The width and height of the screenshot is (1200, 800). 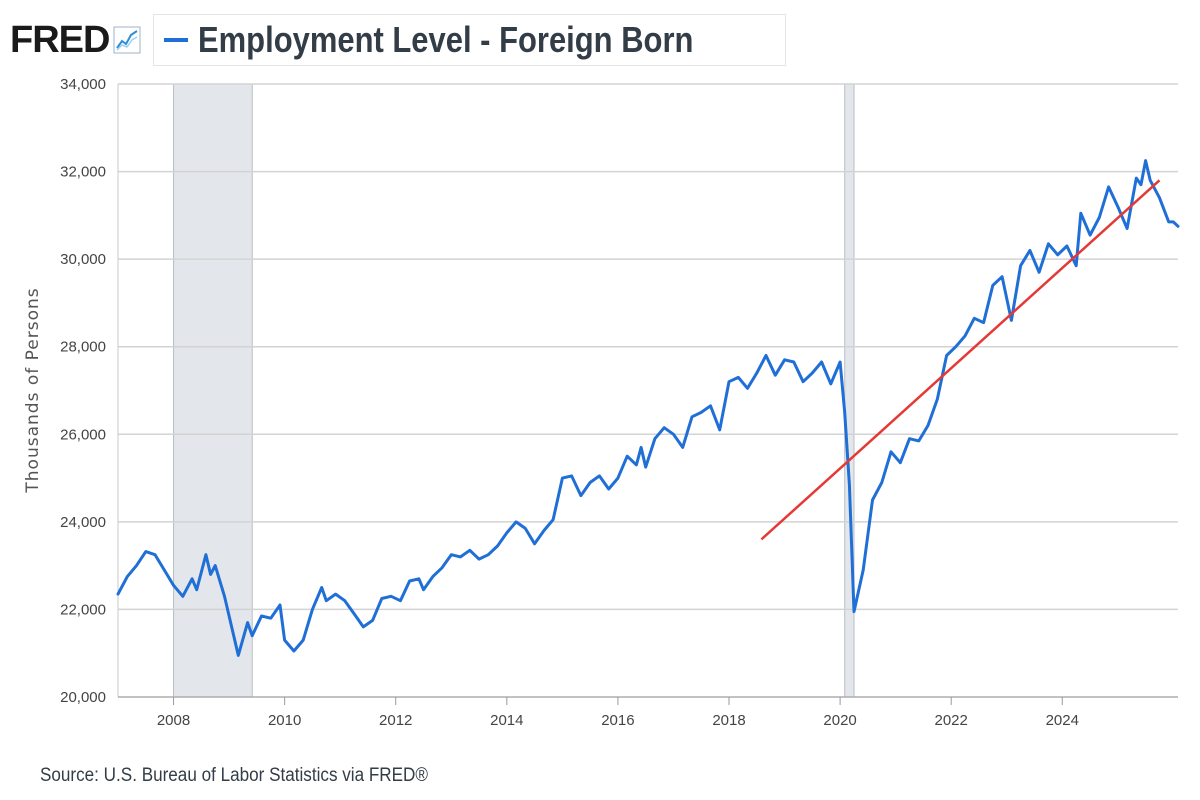 I want to click on x-tick-label: 2020, so click(x=839, y=720).